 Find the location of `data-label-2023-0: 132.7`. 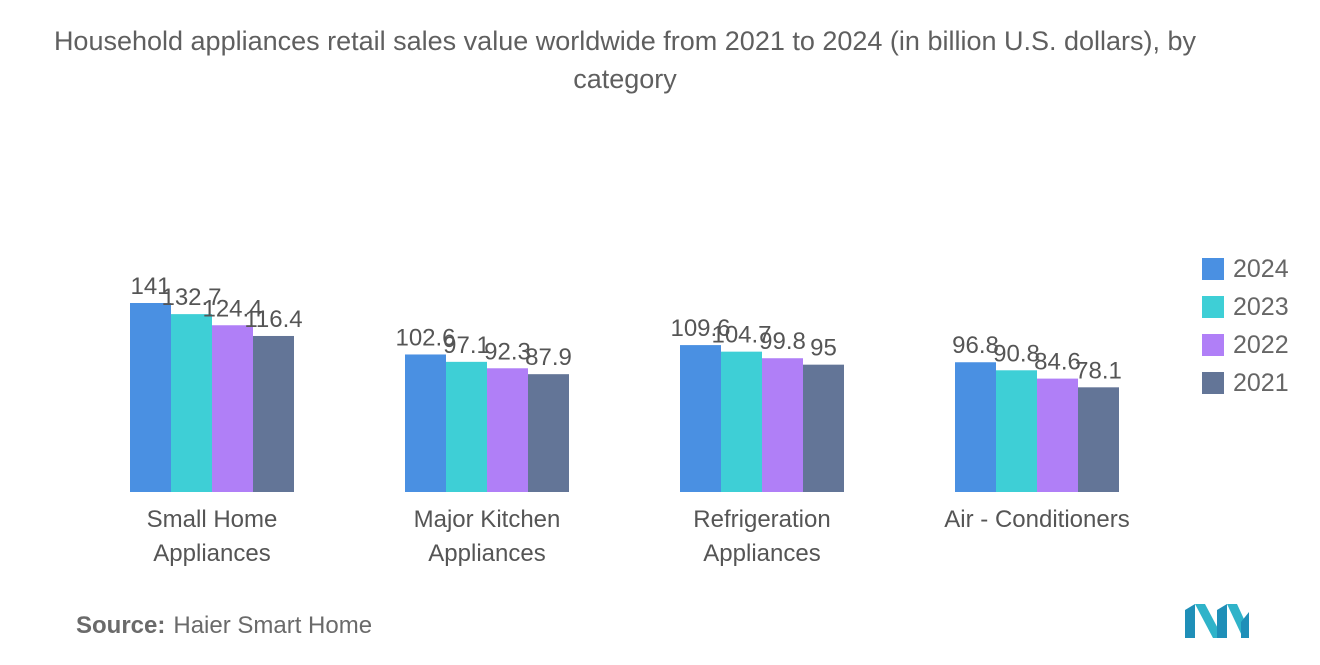

data-label-2023-0: 132.7 is located at coordinates (191, 297).